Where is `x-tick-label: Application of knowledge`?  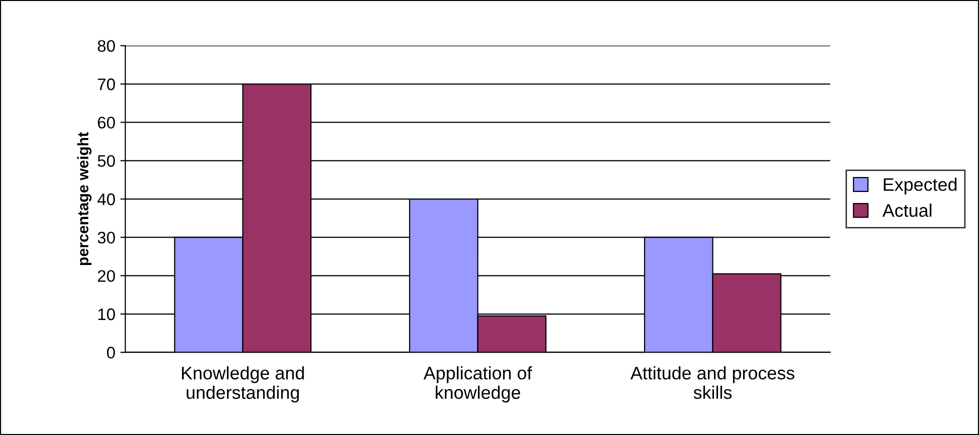 x-tick-label: Application of knowledge is located at coordinates (478, 384).